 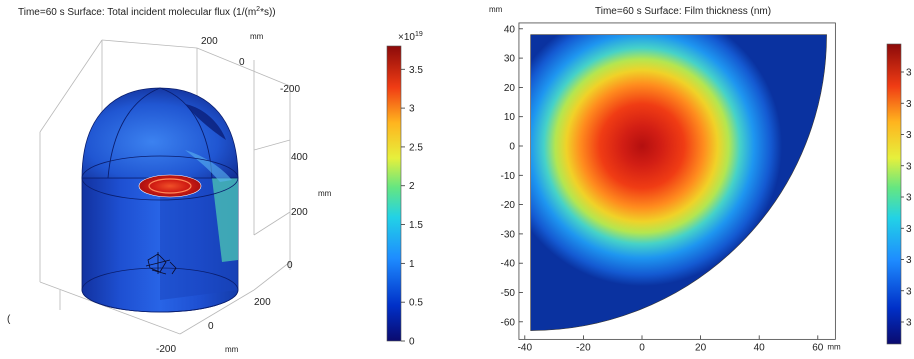 What do you see at coordinates (642, 347) in the screenshot?
I see `x-tick-label: 0` at bounding box center [642, 347].